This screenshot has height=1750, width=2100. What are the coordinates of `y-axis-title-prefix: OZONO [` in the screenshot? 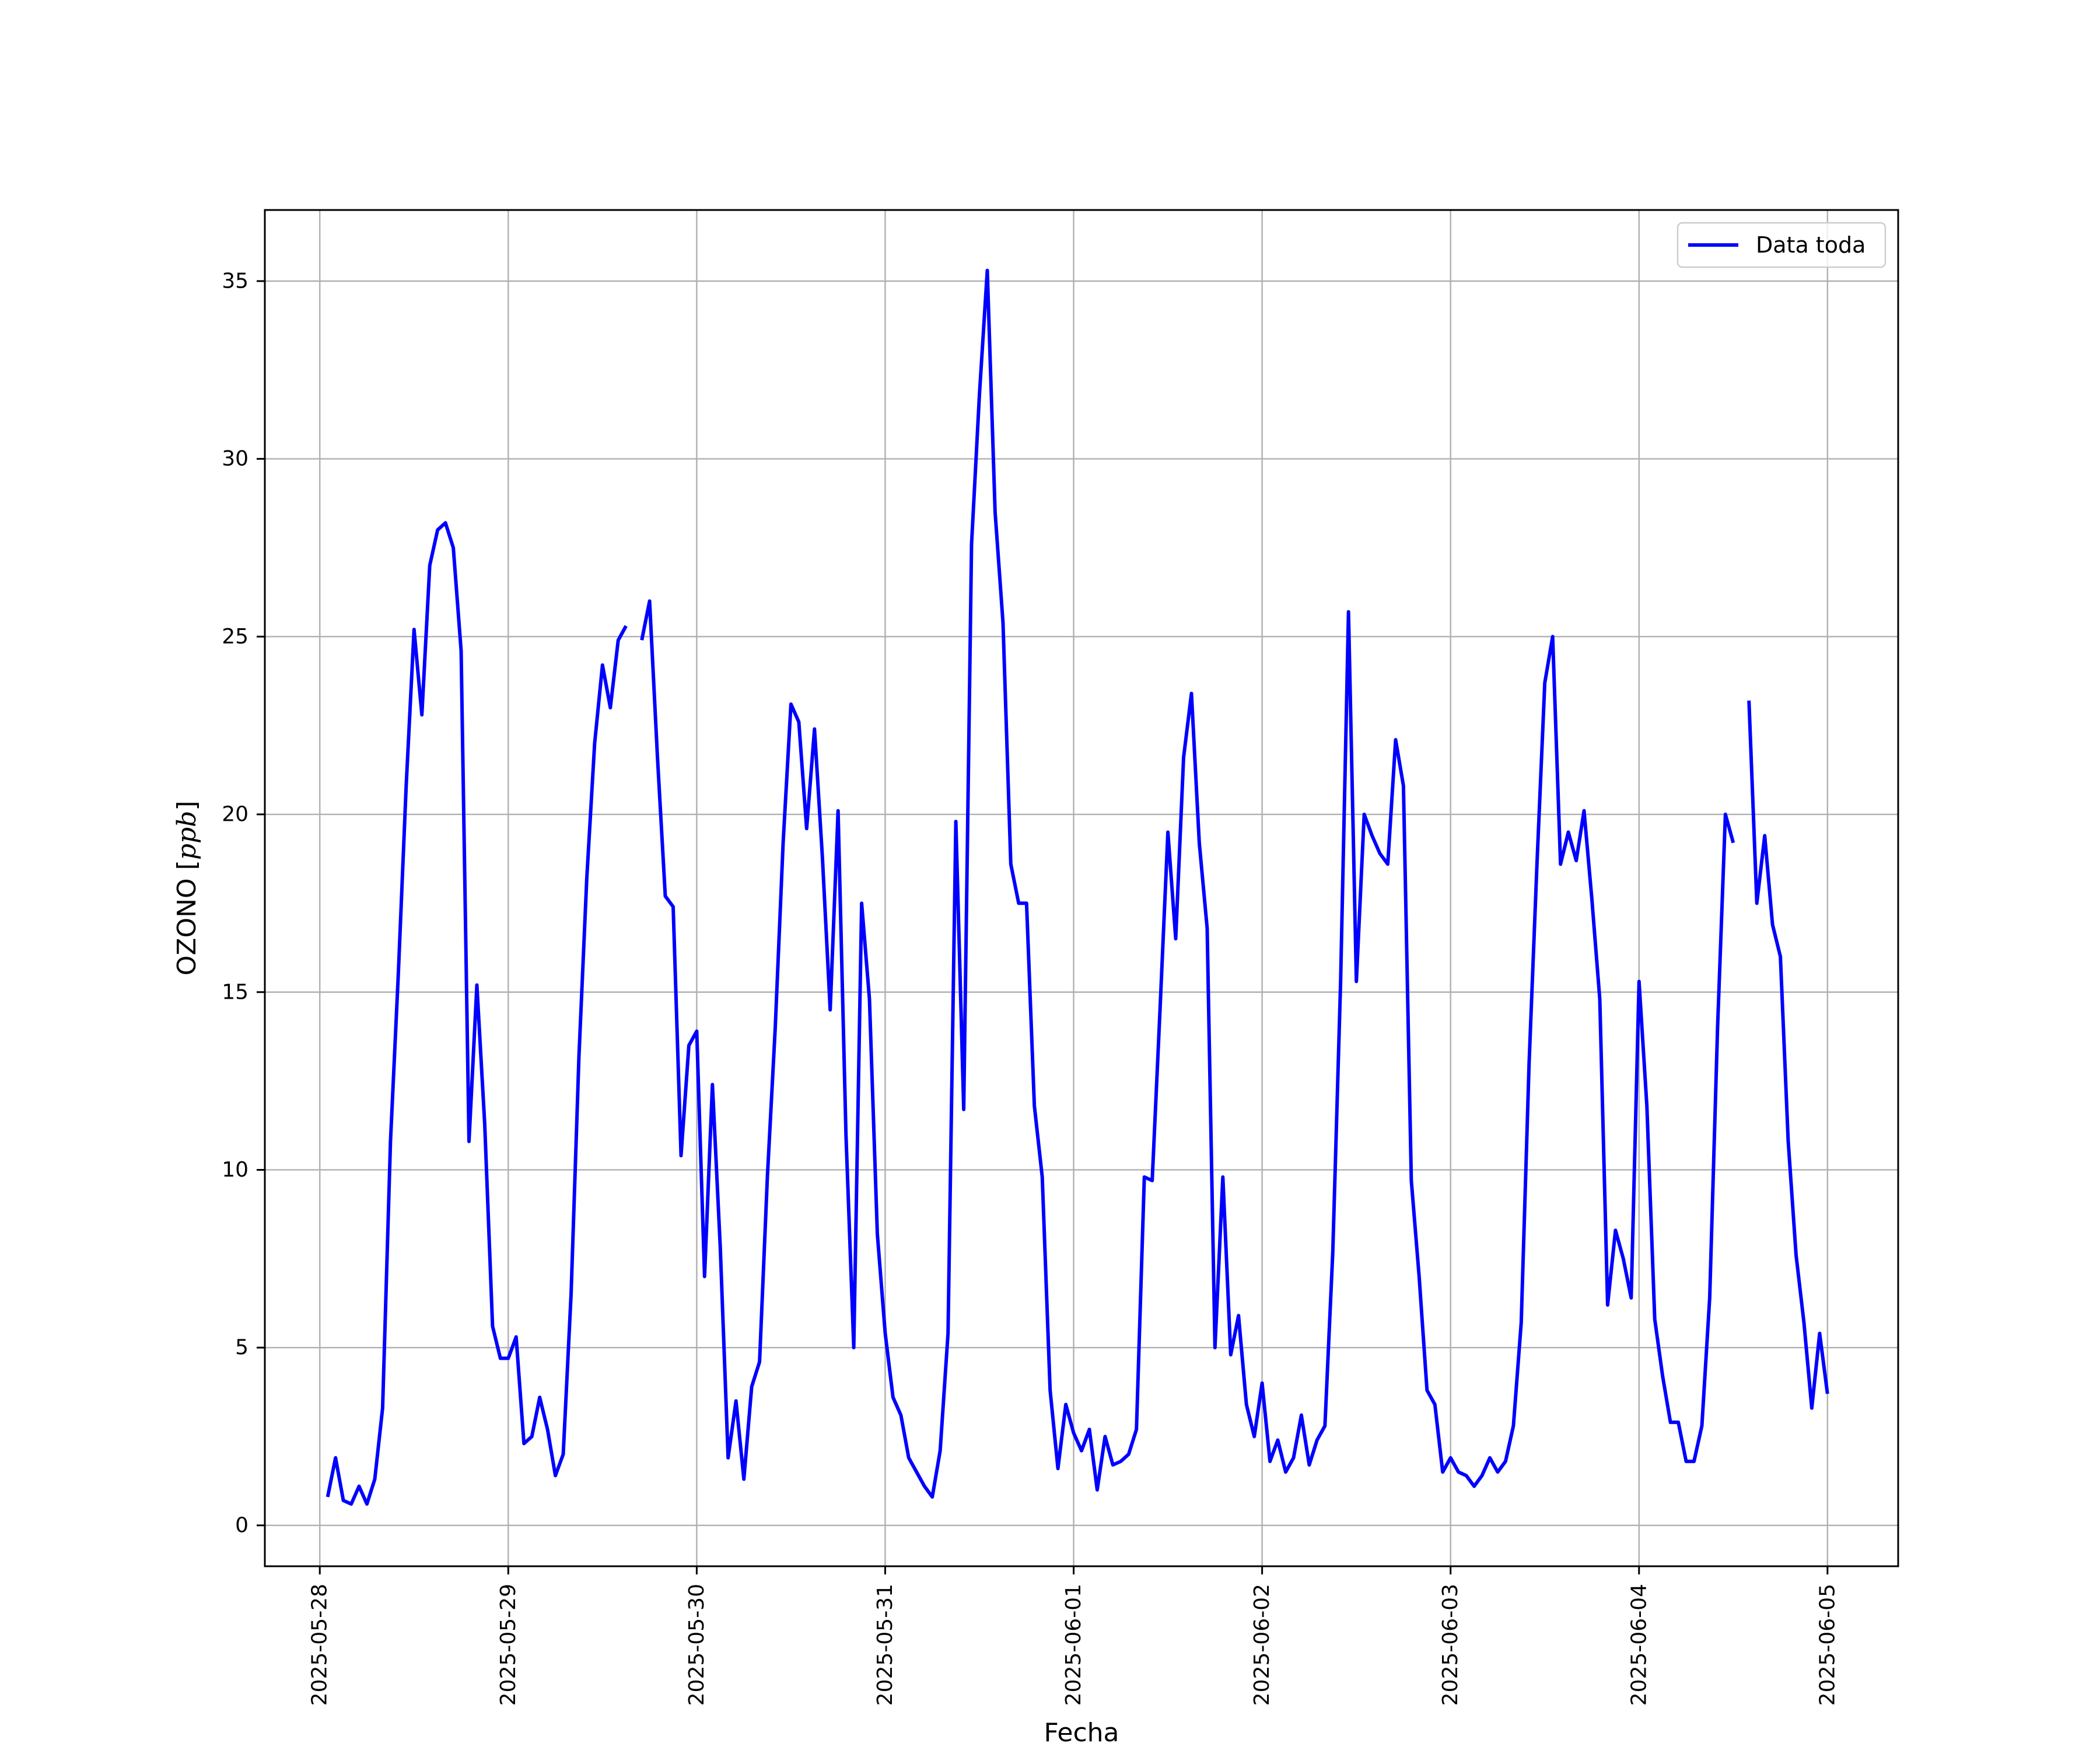 It's located at (187, 917).